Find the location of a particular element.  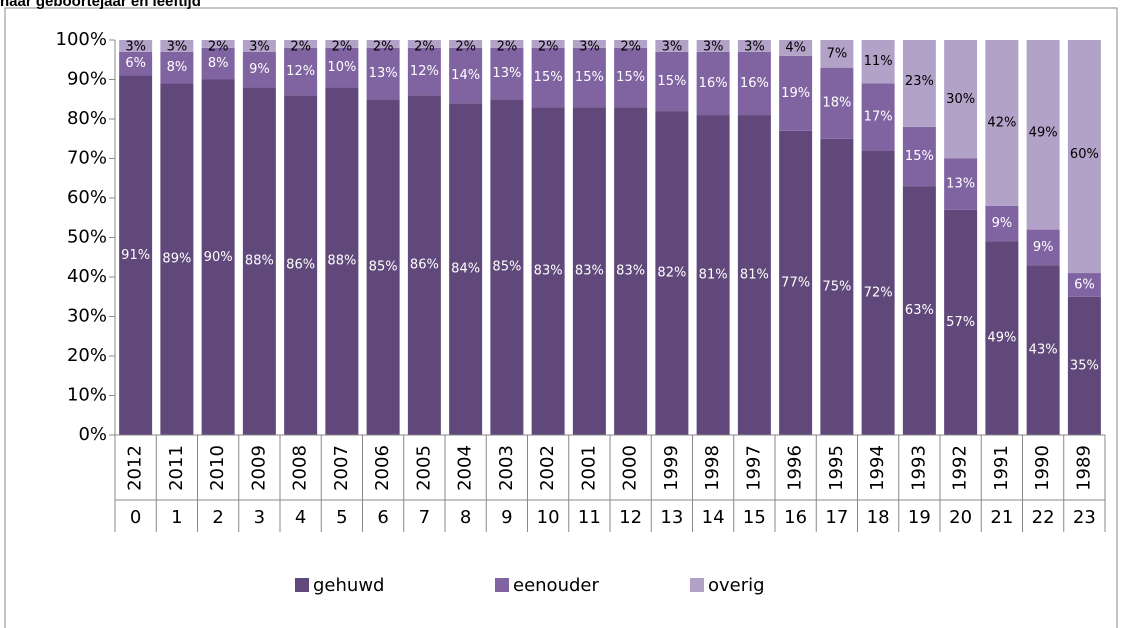

x-sub-label: 6 is located at coordinates (382, 517).